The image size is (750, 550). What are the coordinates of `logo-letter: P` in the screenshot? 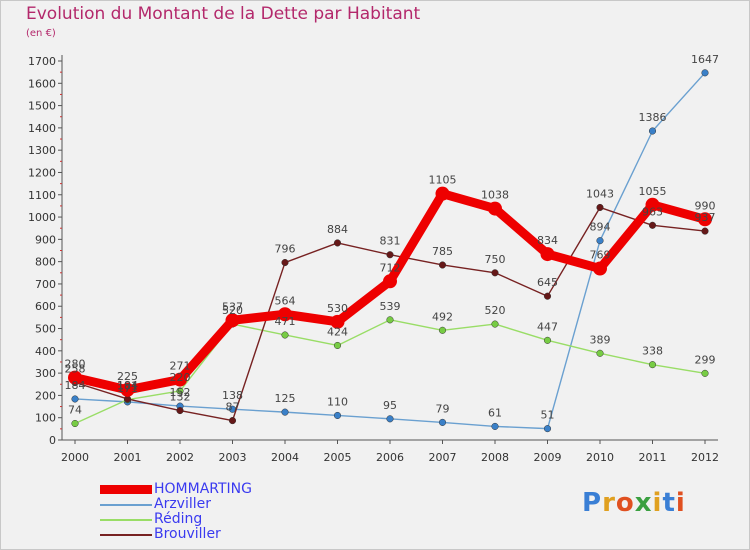 It's located at (592, 503).